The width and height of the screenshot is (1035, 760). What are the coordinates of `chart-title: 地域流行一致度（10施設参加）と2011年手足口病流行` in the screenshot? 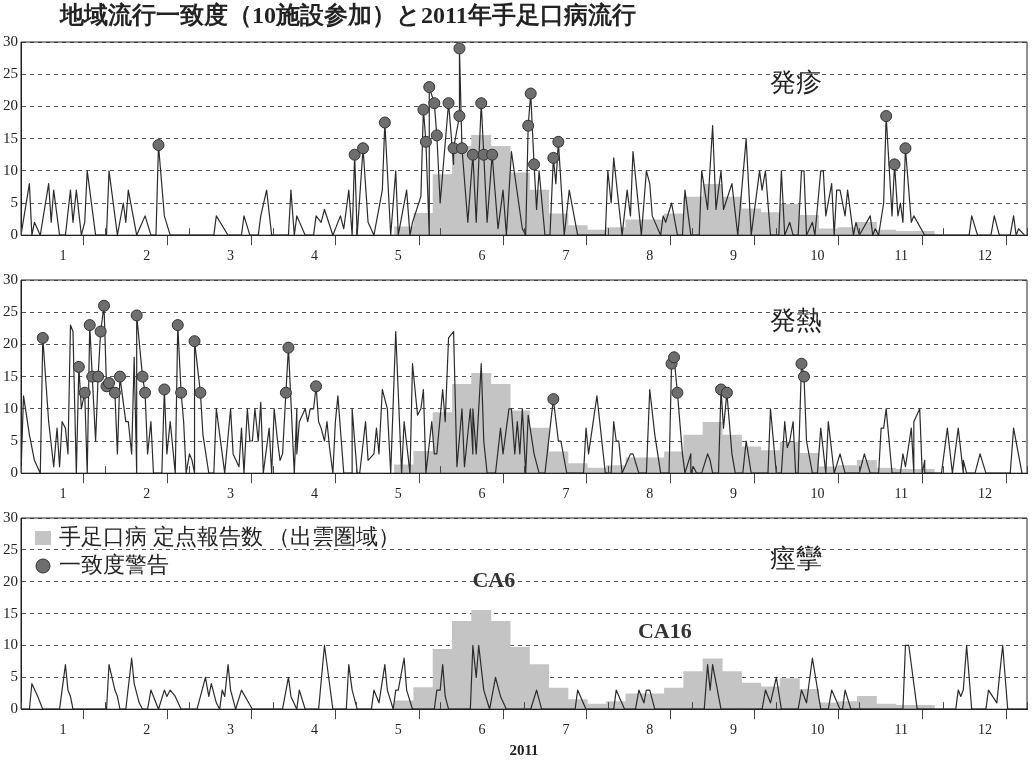 It's located at (347, 15).